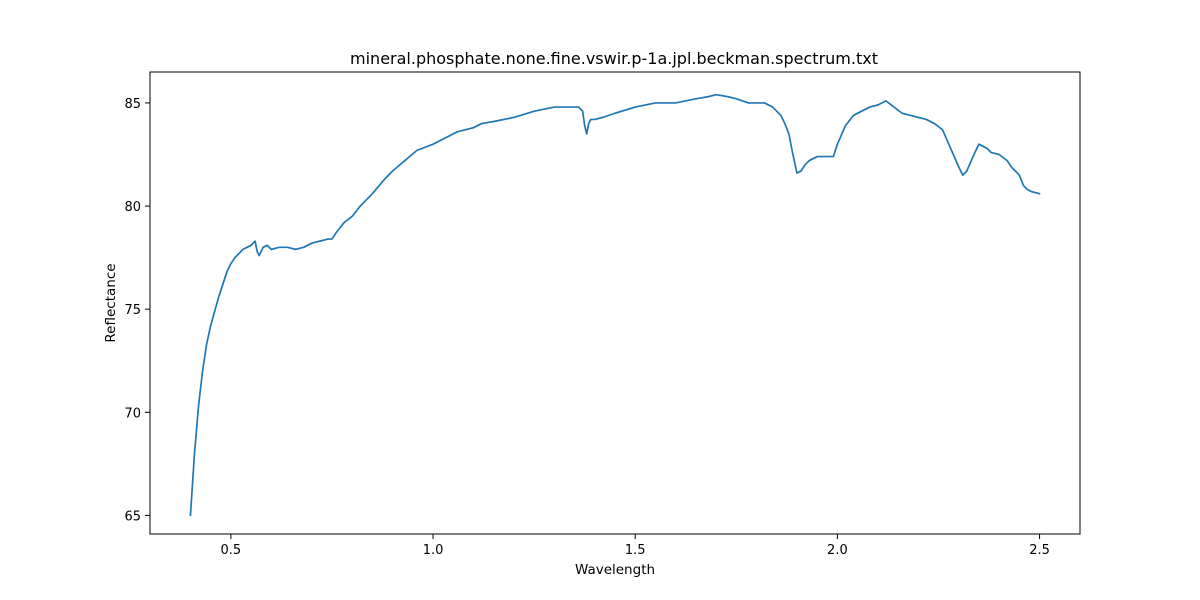  Describe the element at coordinates (132, 104) in the screenshot. I see `y-tick-label: 85` at that location.